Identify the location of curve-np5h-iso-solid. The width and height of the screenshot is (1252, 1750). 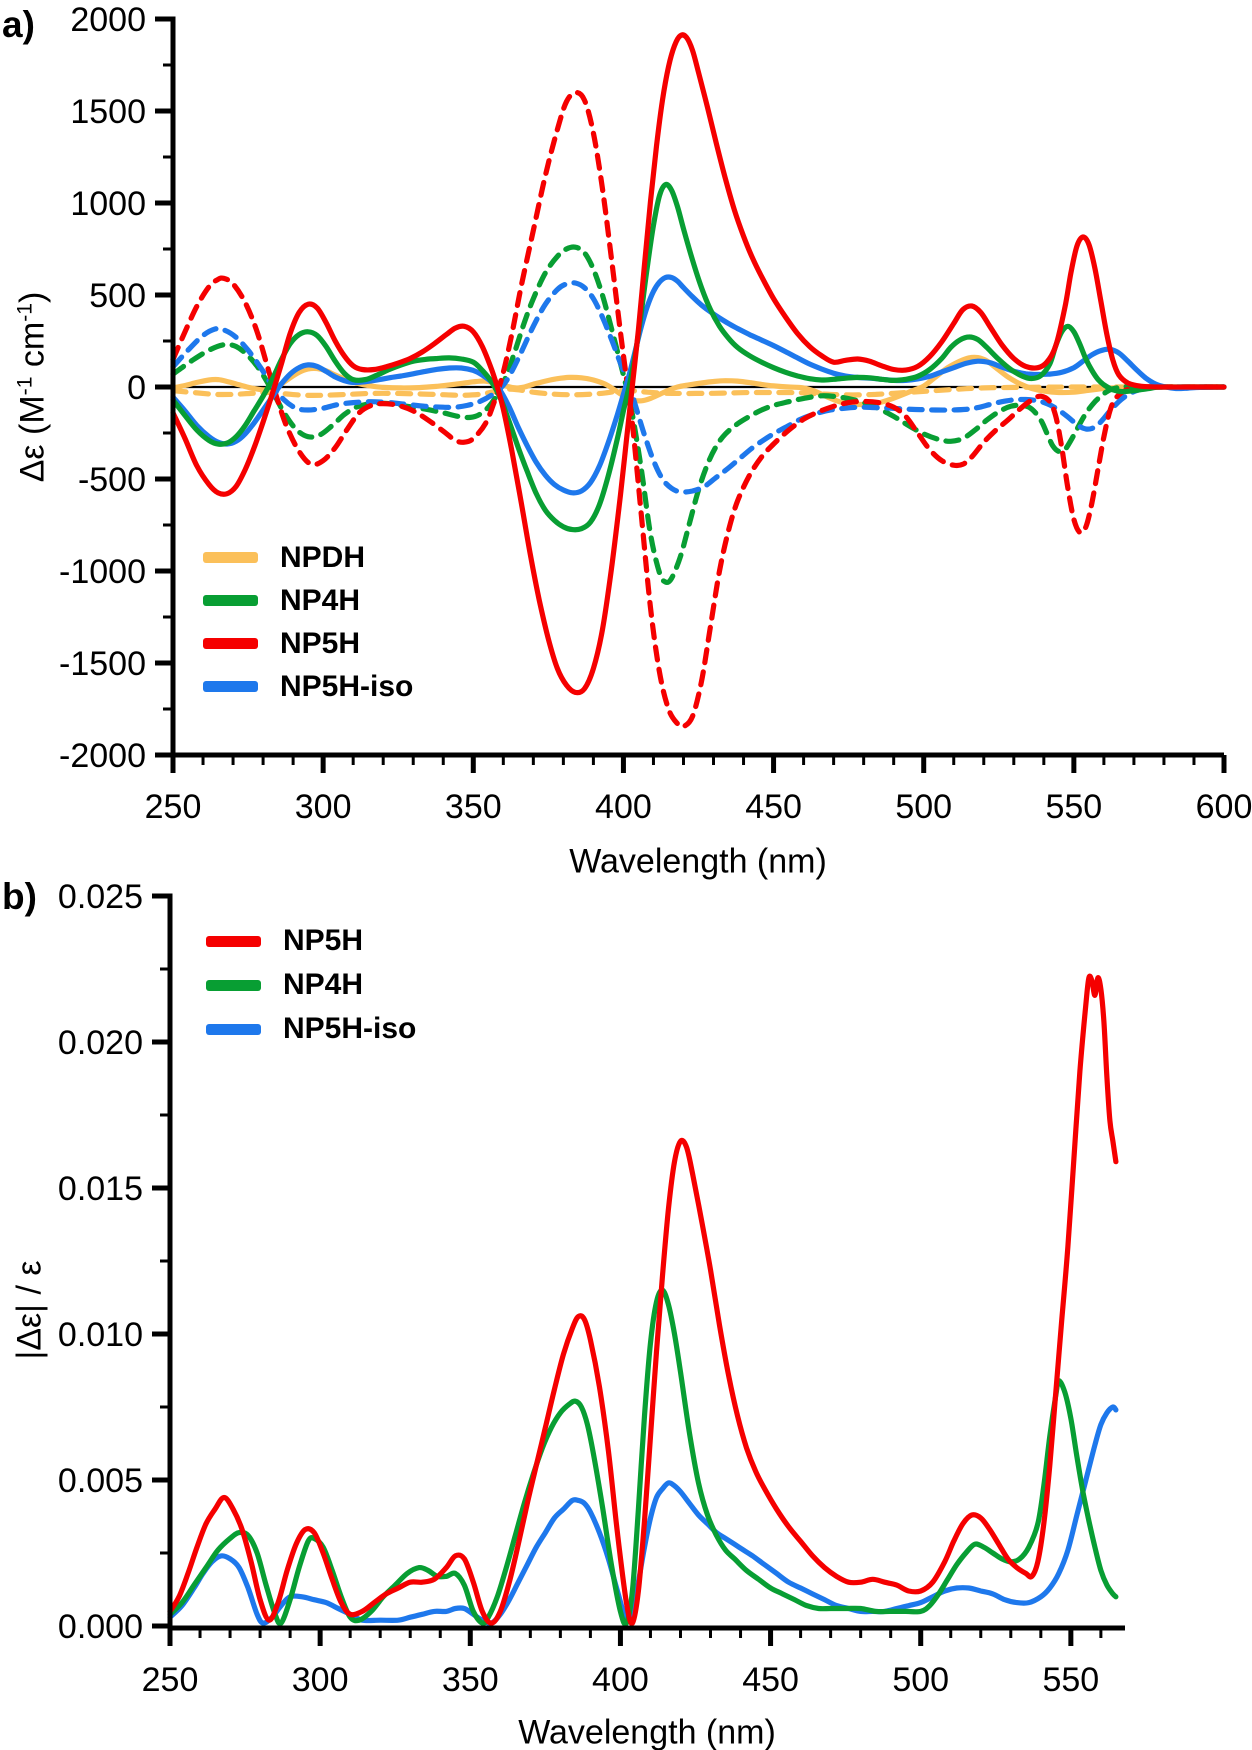
(698, 385).